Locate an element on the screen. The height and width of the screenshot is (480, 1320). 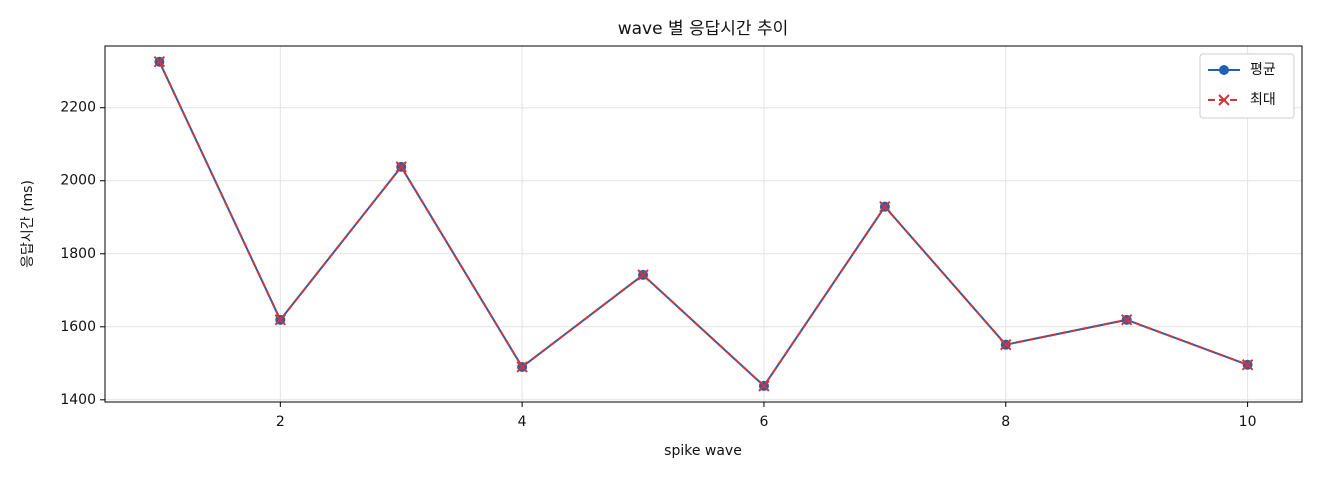
y-tick-label: 1600 is located at coordinates (78, 327).